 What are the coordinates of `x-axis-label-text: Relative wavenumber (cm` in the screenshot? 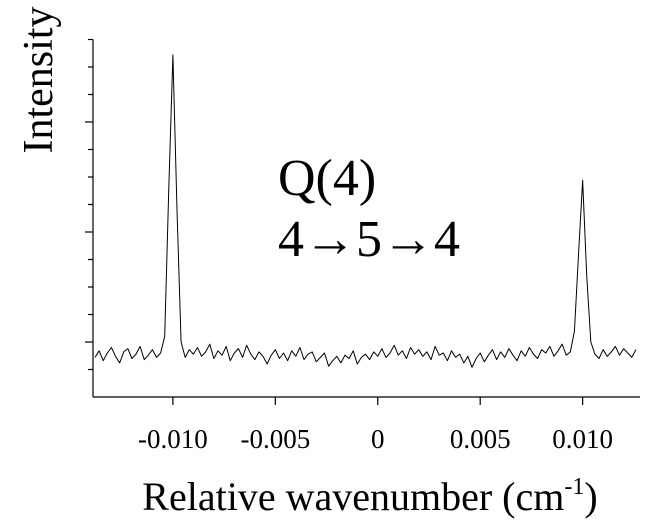 It's located at (353, 496).